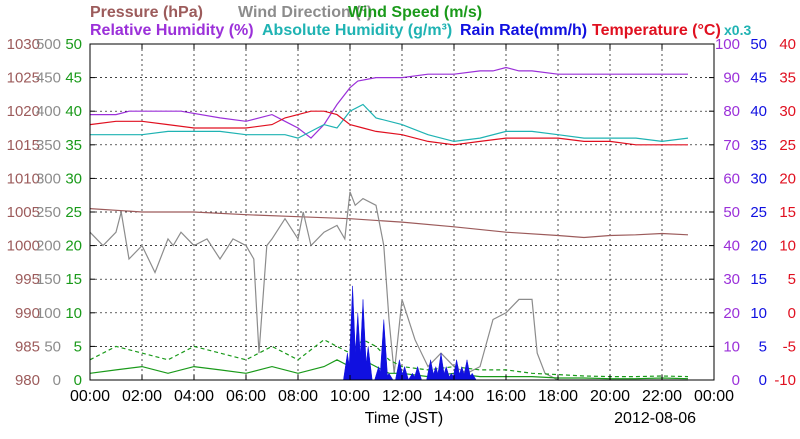 The width and height of the screenshot is (800, 439). I want to click on temperature-tick-label: -10, so click(785, 380).